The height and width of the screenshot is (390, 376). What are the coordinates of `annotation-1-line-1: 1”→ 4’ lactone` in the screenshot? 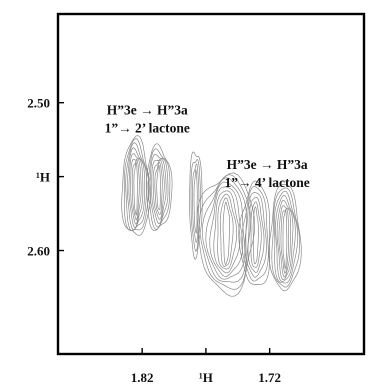 It's located at (266, 182).